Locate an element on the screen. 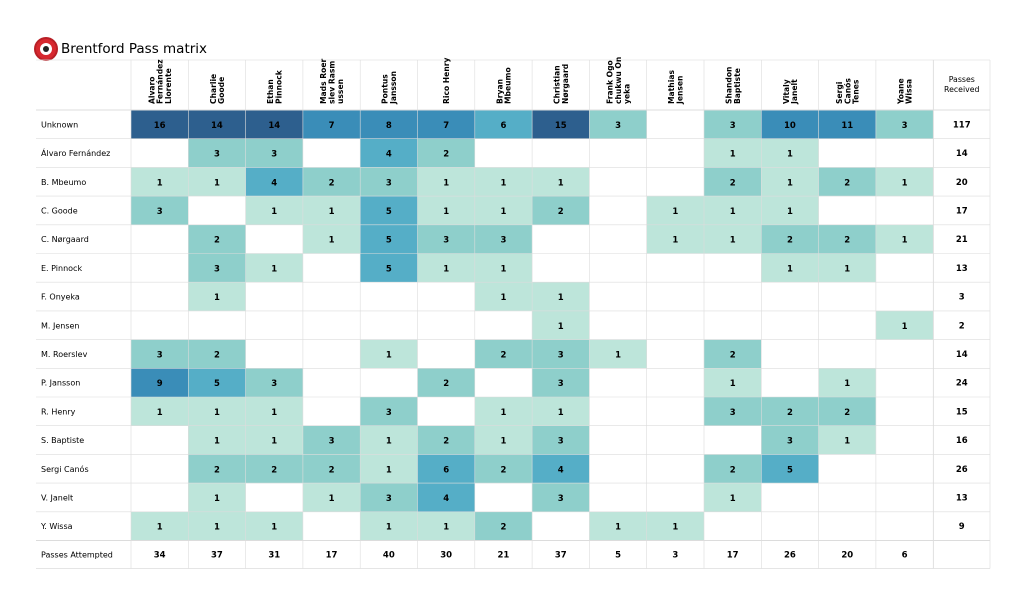 Image resolution: width=1024 pixels, height=602 pixels. row-label: V. Janelt is located at coordinates (57, 497).